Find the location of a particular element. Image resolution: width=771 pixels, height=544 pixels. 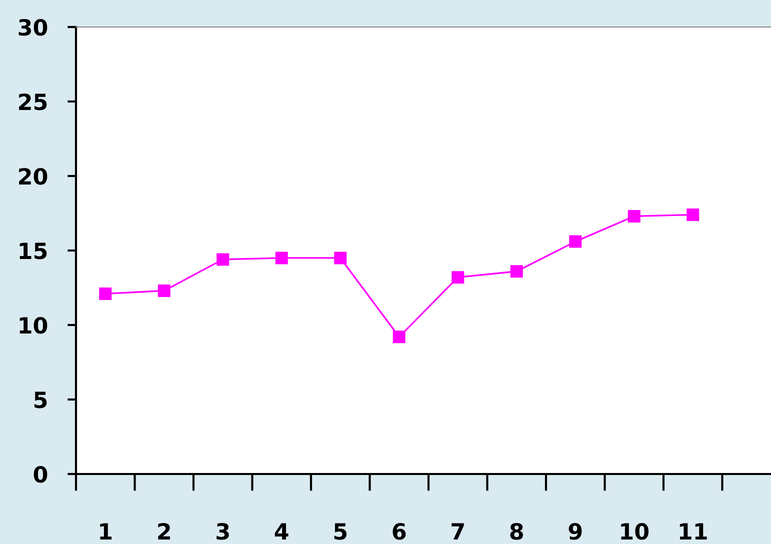

y-tick-label: 0 is located at coordinates (41, 474).